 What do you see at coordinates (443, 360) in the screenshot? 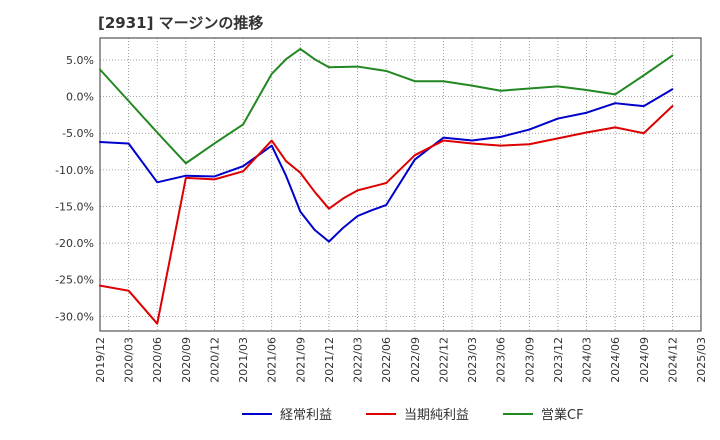
I see `x-tick-label: 2022/12` at bounding box center [443, 360].